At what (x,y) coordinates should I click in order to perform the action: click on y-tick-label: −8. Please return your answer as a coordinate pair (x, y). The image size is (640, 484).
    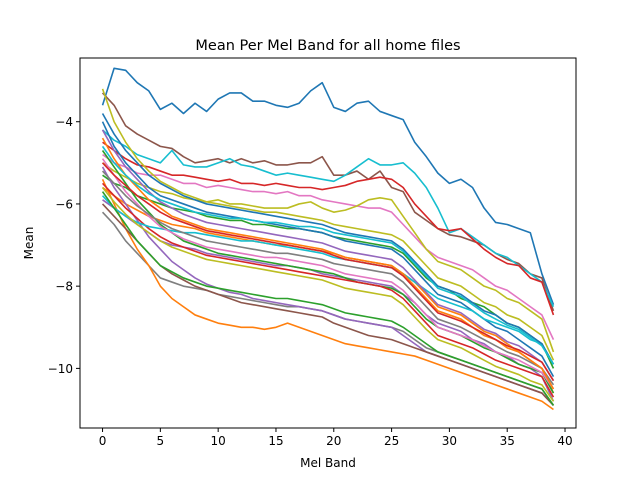
    Looking at the image, I should click on (64, 287).